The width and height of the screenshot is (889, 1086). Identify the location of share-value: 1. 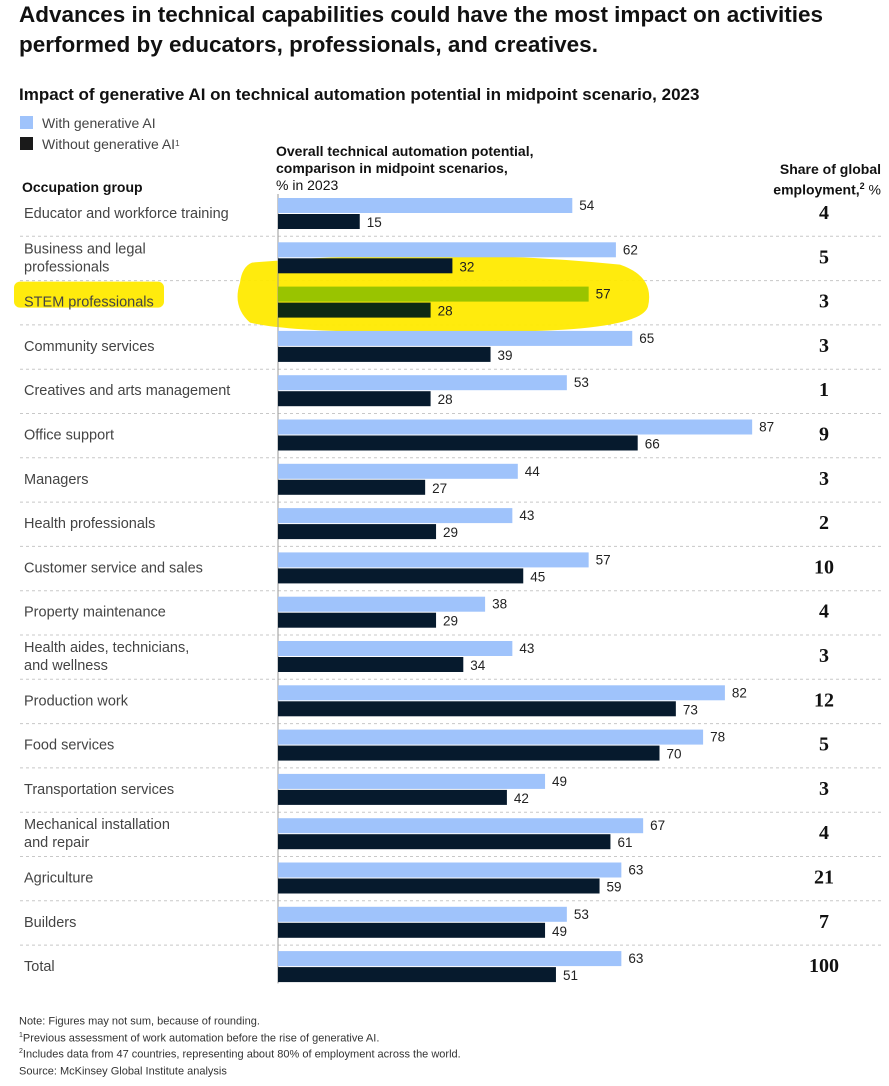
(824, 390).